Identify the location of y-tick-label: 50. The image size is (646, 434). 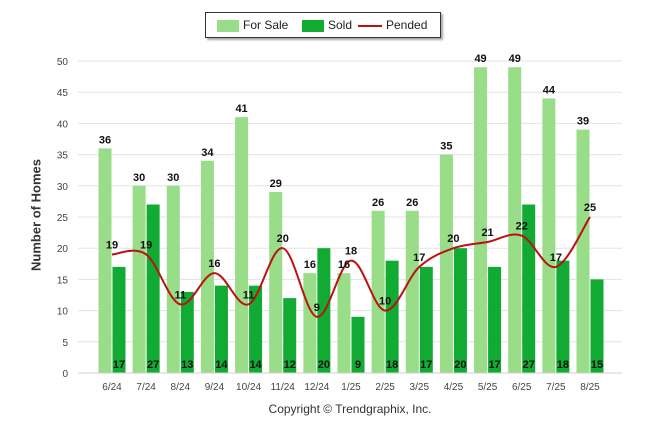
(63, 62).